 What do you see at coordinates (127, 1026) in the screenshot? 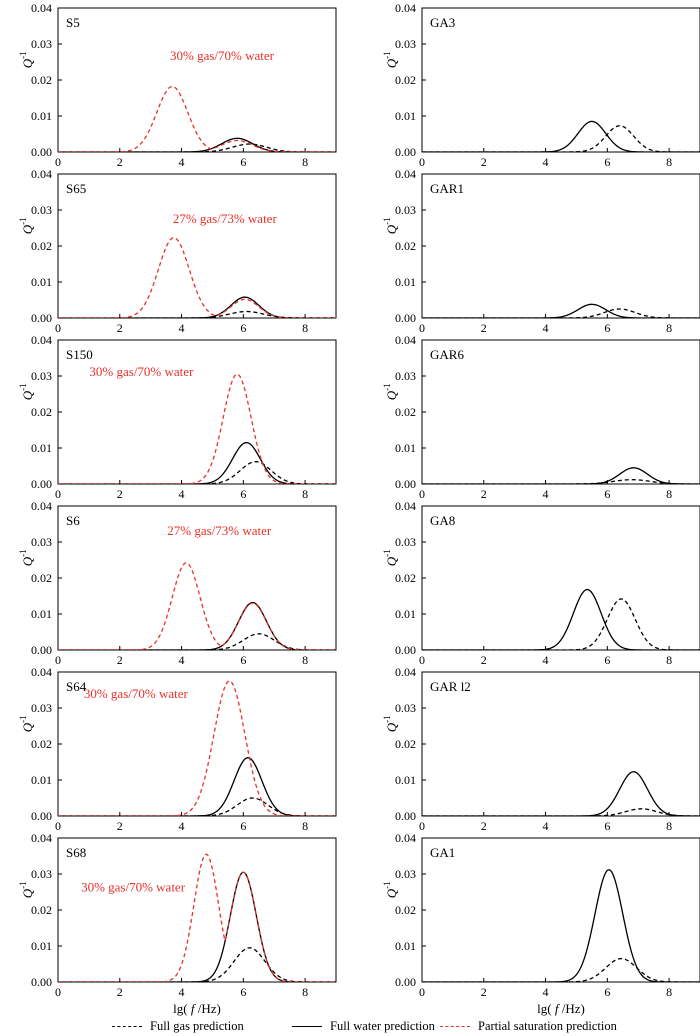
I see `legend-swatch-gas` at bounding box center [127, 1026].